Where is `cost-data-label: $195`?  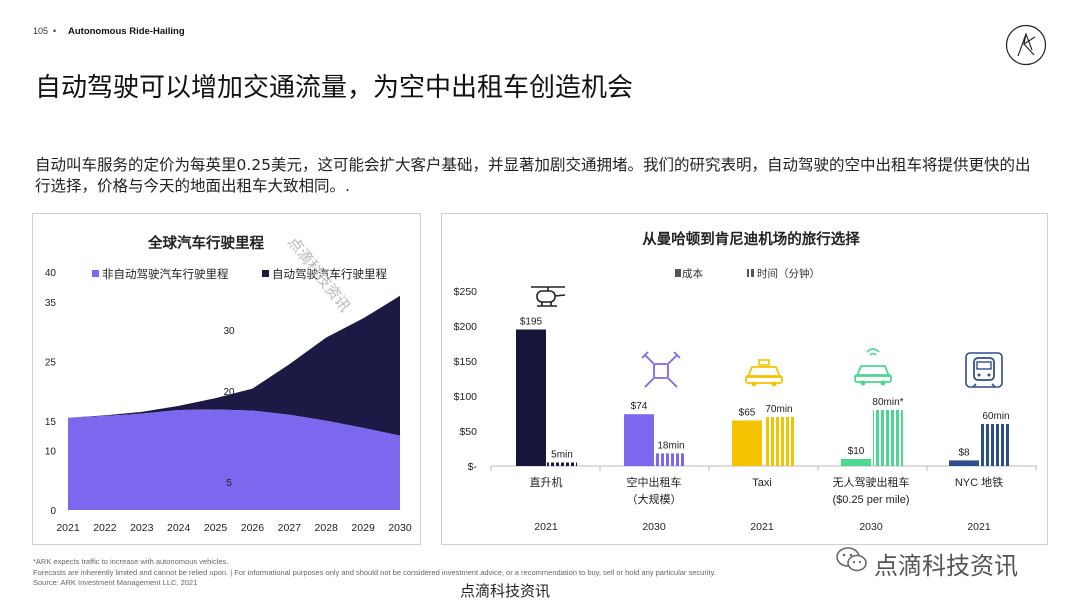
cost-data-label: $195 is located at coordinates (531, 322).